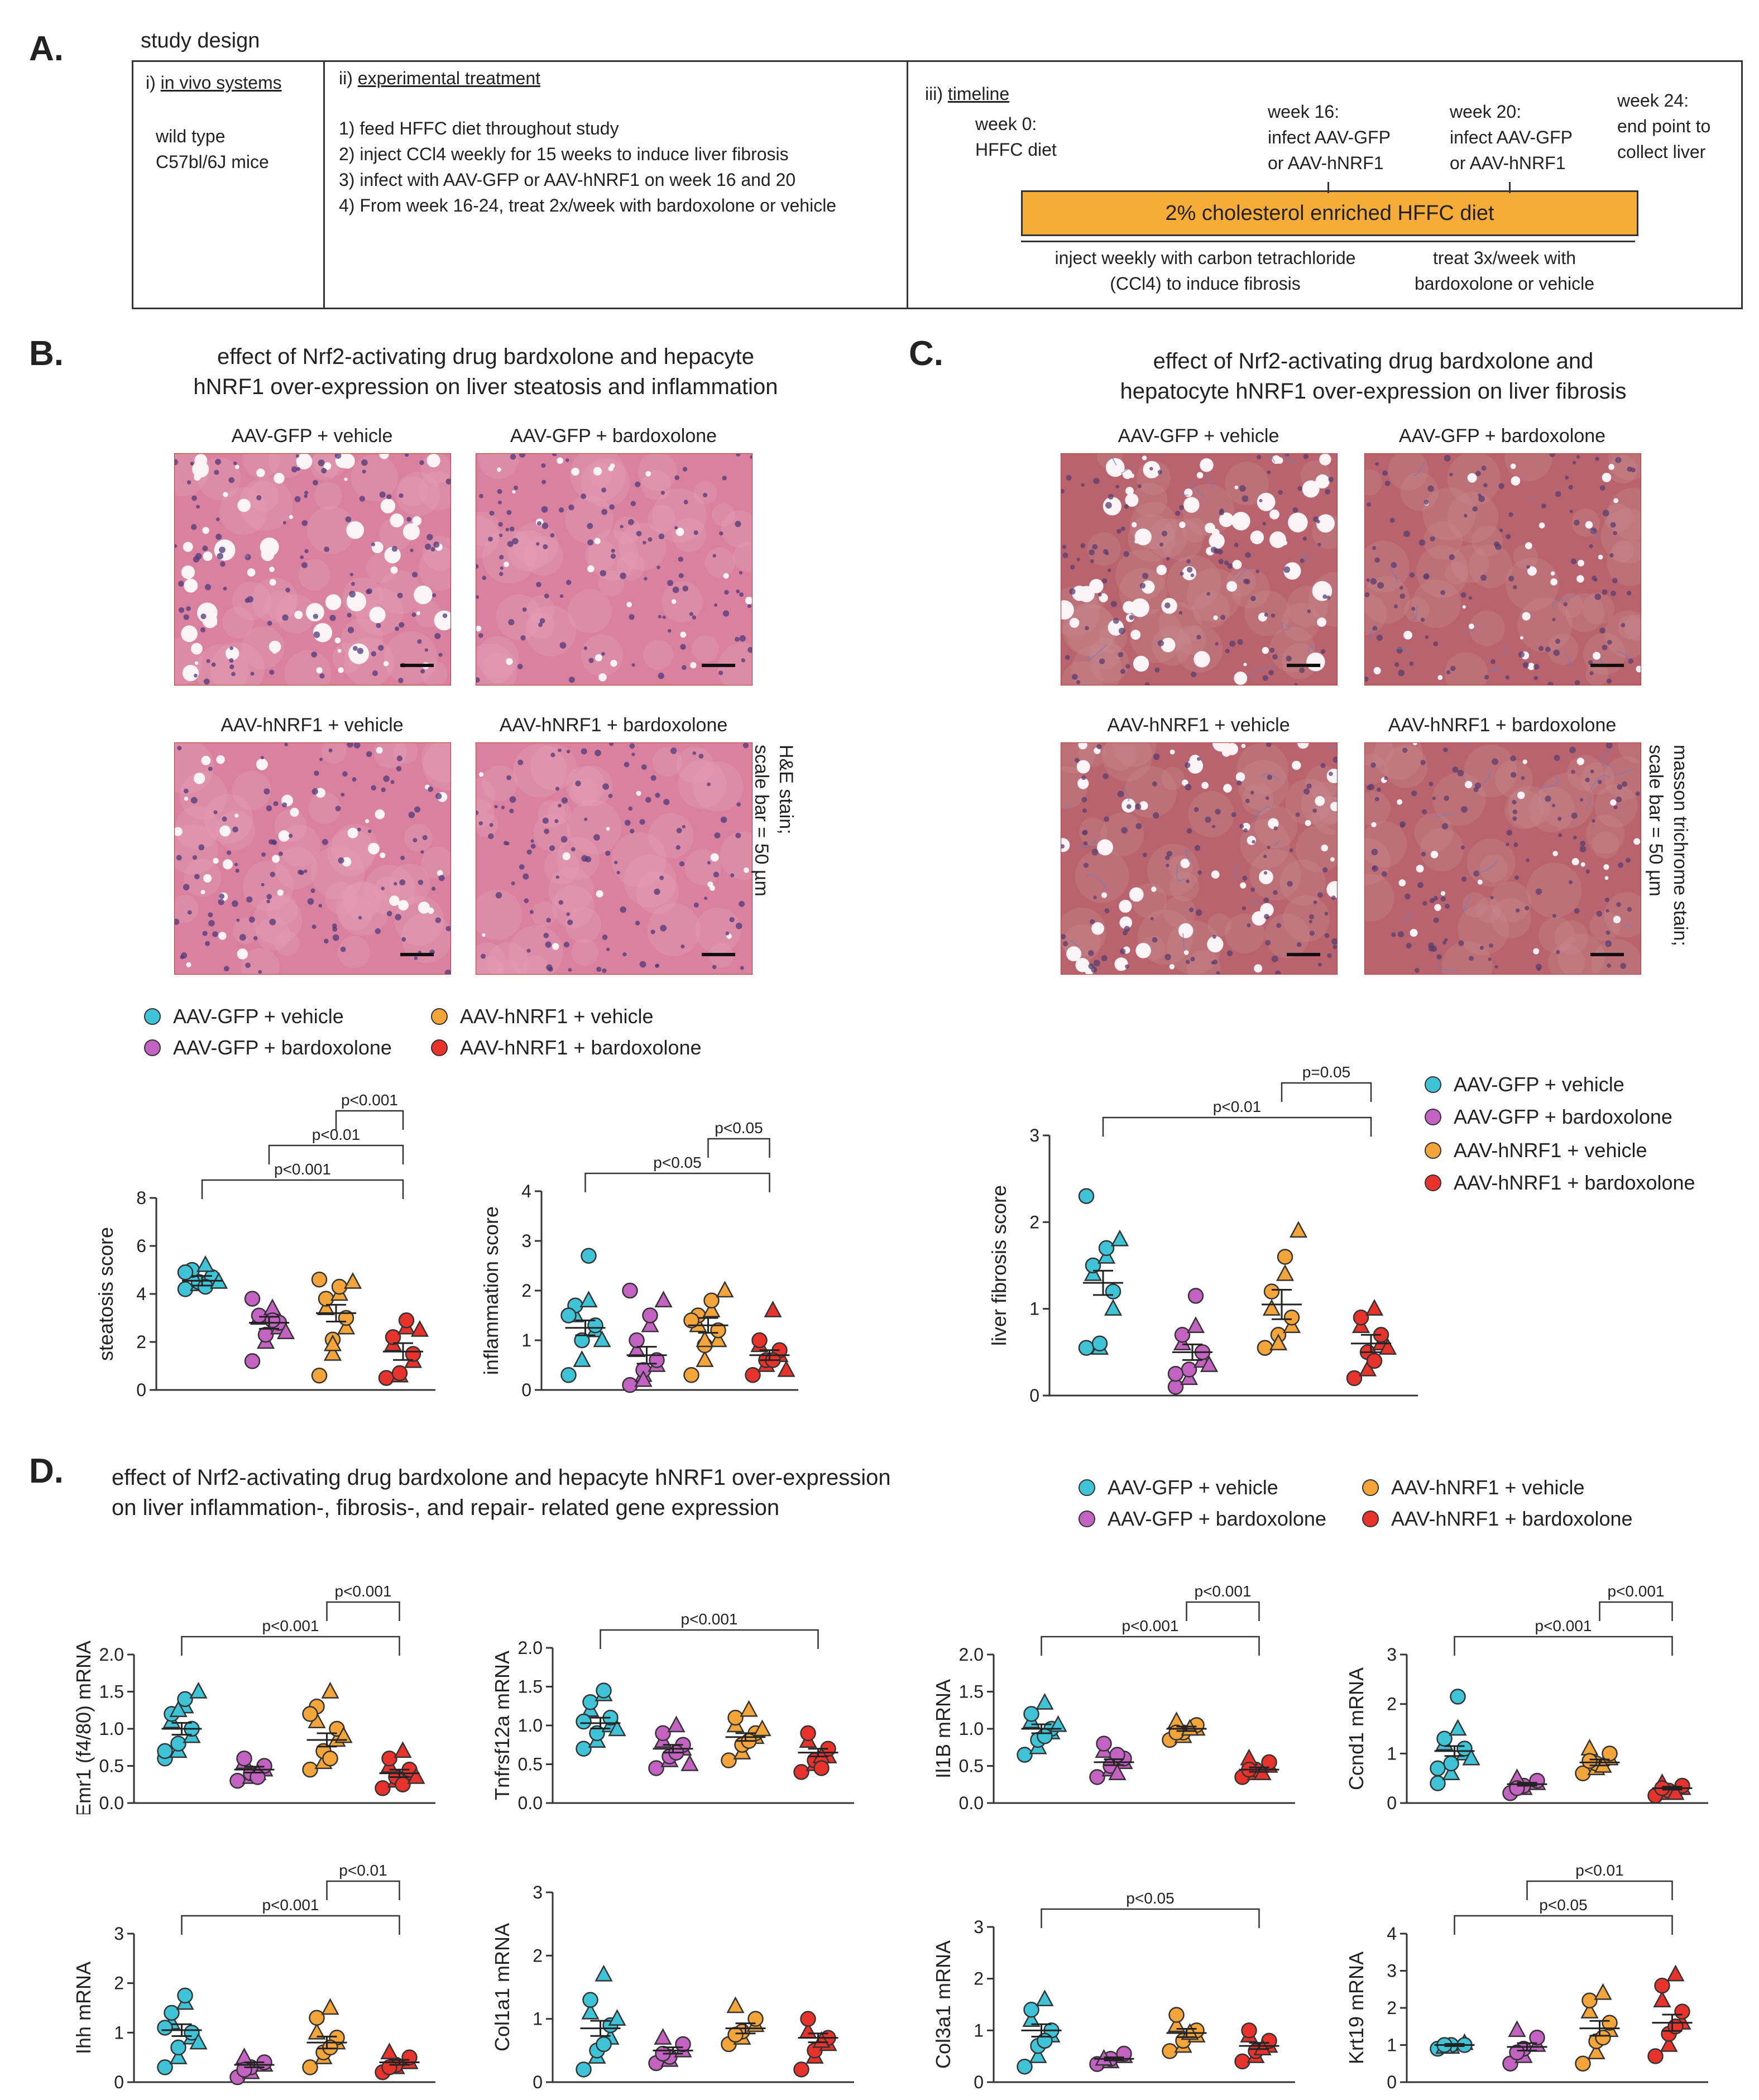 This screenshot has height=2100, width=1759. What do you see at coordinates (112, 1803) in the screenshot?
I see `y-tick-label: 0.0` at bounding box center [112, 1803].